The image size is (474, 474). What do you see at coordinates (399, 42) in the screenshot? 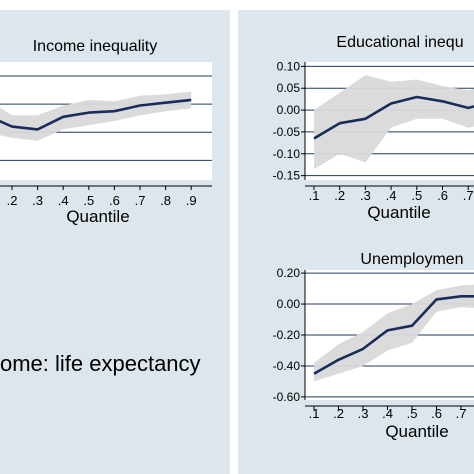
I see `chart-title: Educational inequ` at bounding box center [399, 42].